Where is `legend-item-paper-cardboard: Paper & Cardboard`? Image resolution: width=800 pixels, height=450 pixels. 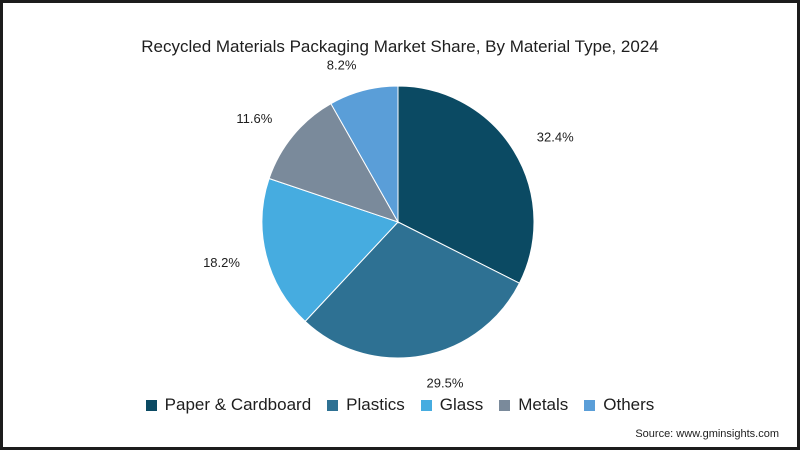
legend-item-paper-cardboard: Paper & Cardboard is located at coordinates (228, 405).